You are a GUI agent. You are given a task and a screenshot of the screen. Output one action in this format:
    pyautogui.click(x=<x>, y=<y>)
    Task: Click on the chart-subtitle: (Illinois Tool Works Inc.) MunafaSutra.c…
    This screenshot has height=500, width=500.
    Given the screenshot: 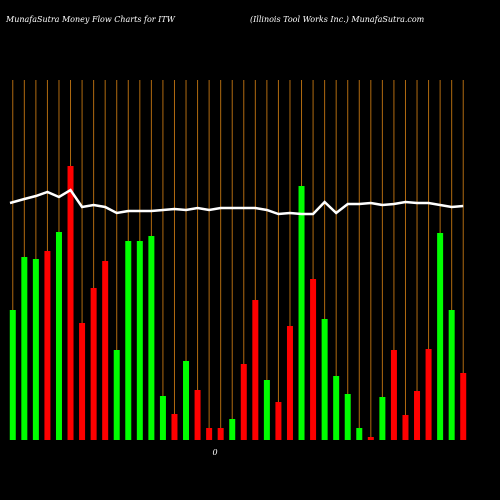 What is the action you would take?
    pyautogui.click(x=337, y=19)
    